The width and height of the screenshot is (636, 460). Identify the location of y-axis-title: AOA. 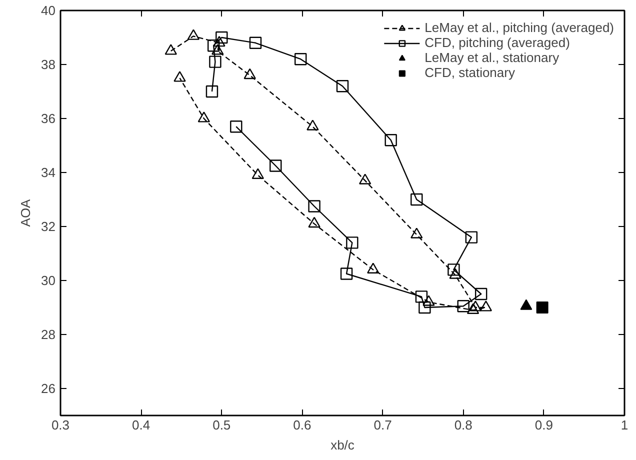
(26, 212).